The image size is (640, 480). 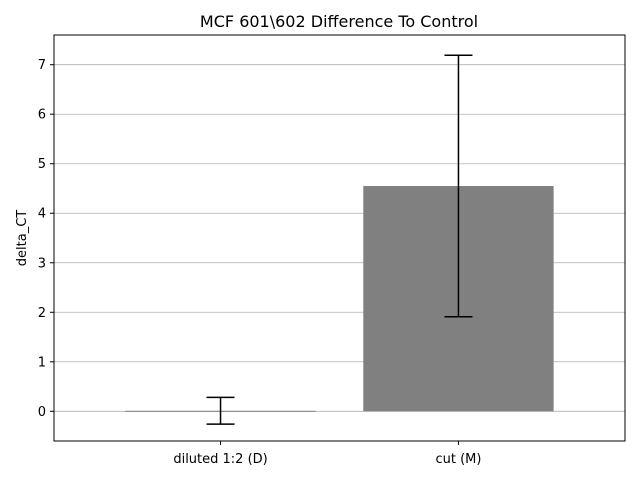 What do you see at coordinates (42, 313) in the screenshot?
I see `y-tick-label: 2` at bounding box center [42, 313].